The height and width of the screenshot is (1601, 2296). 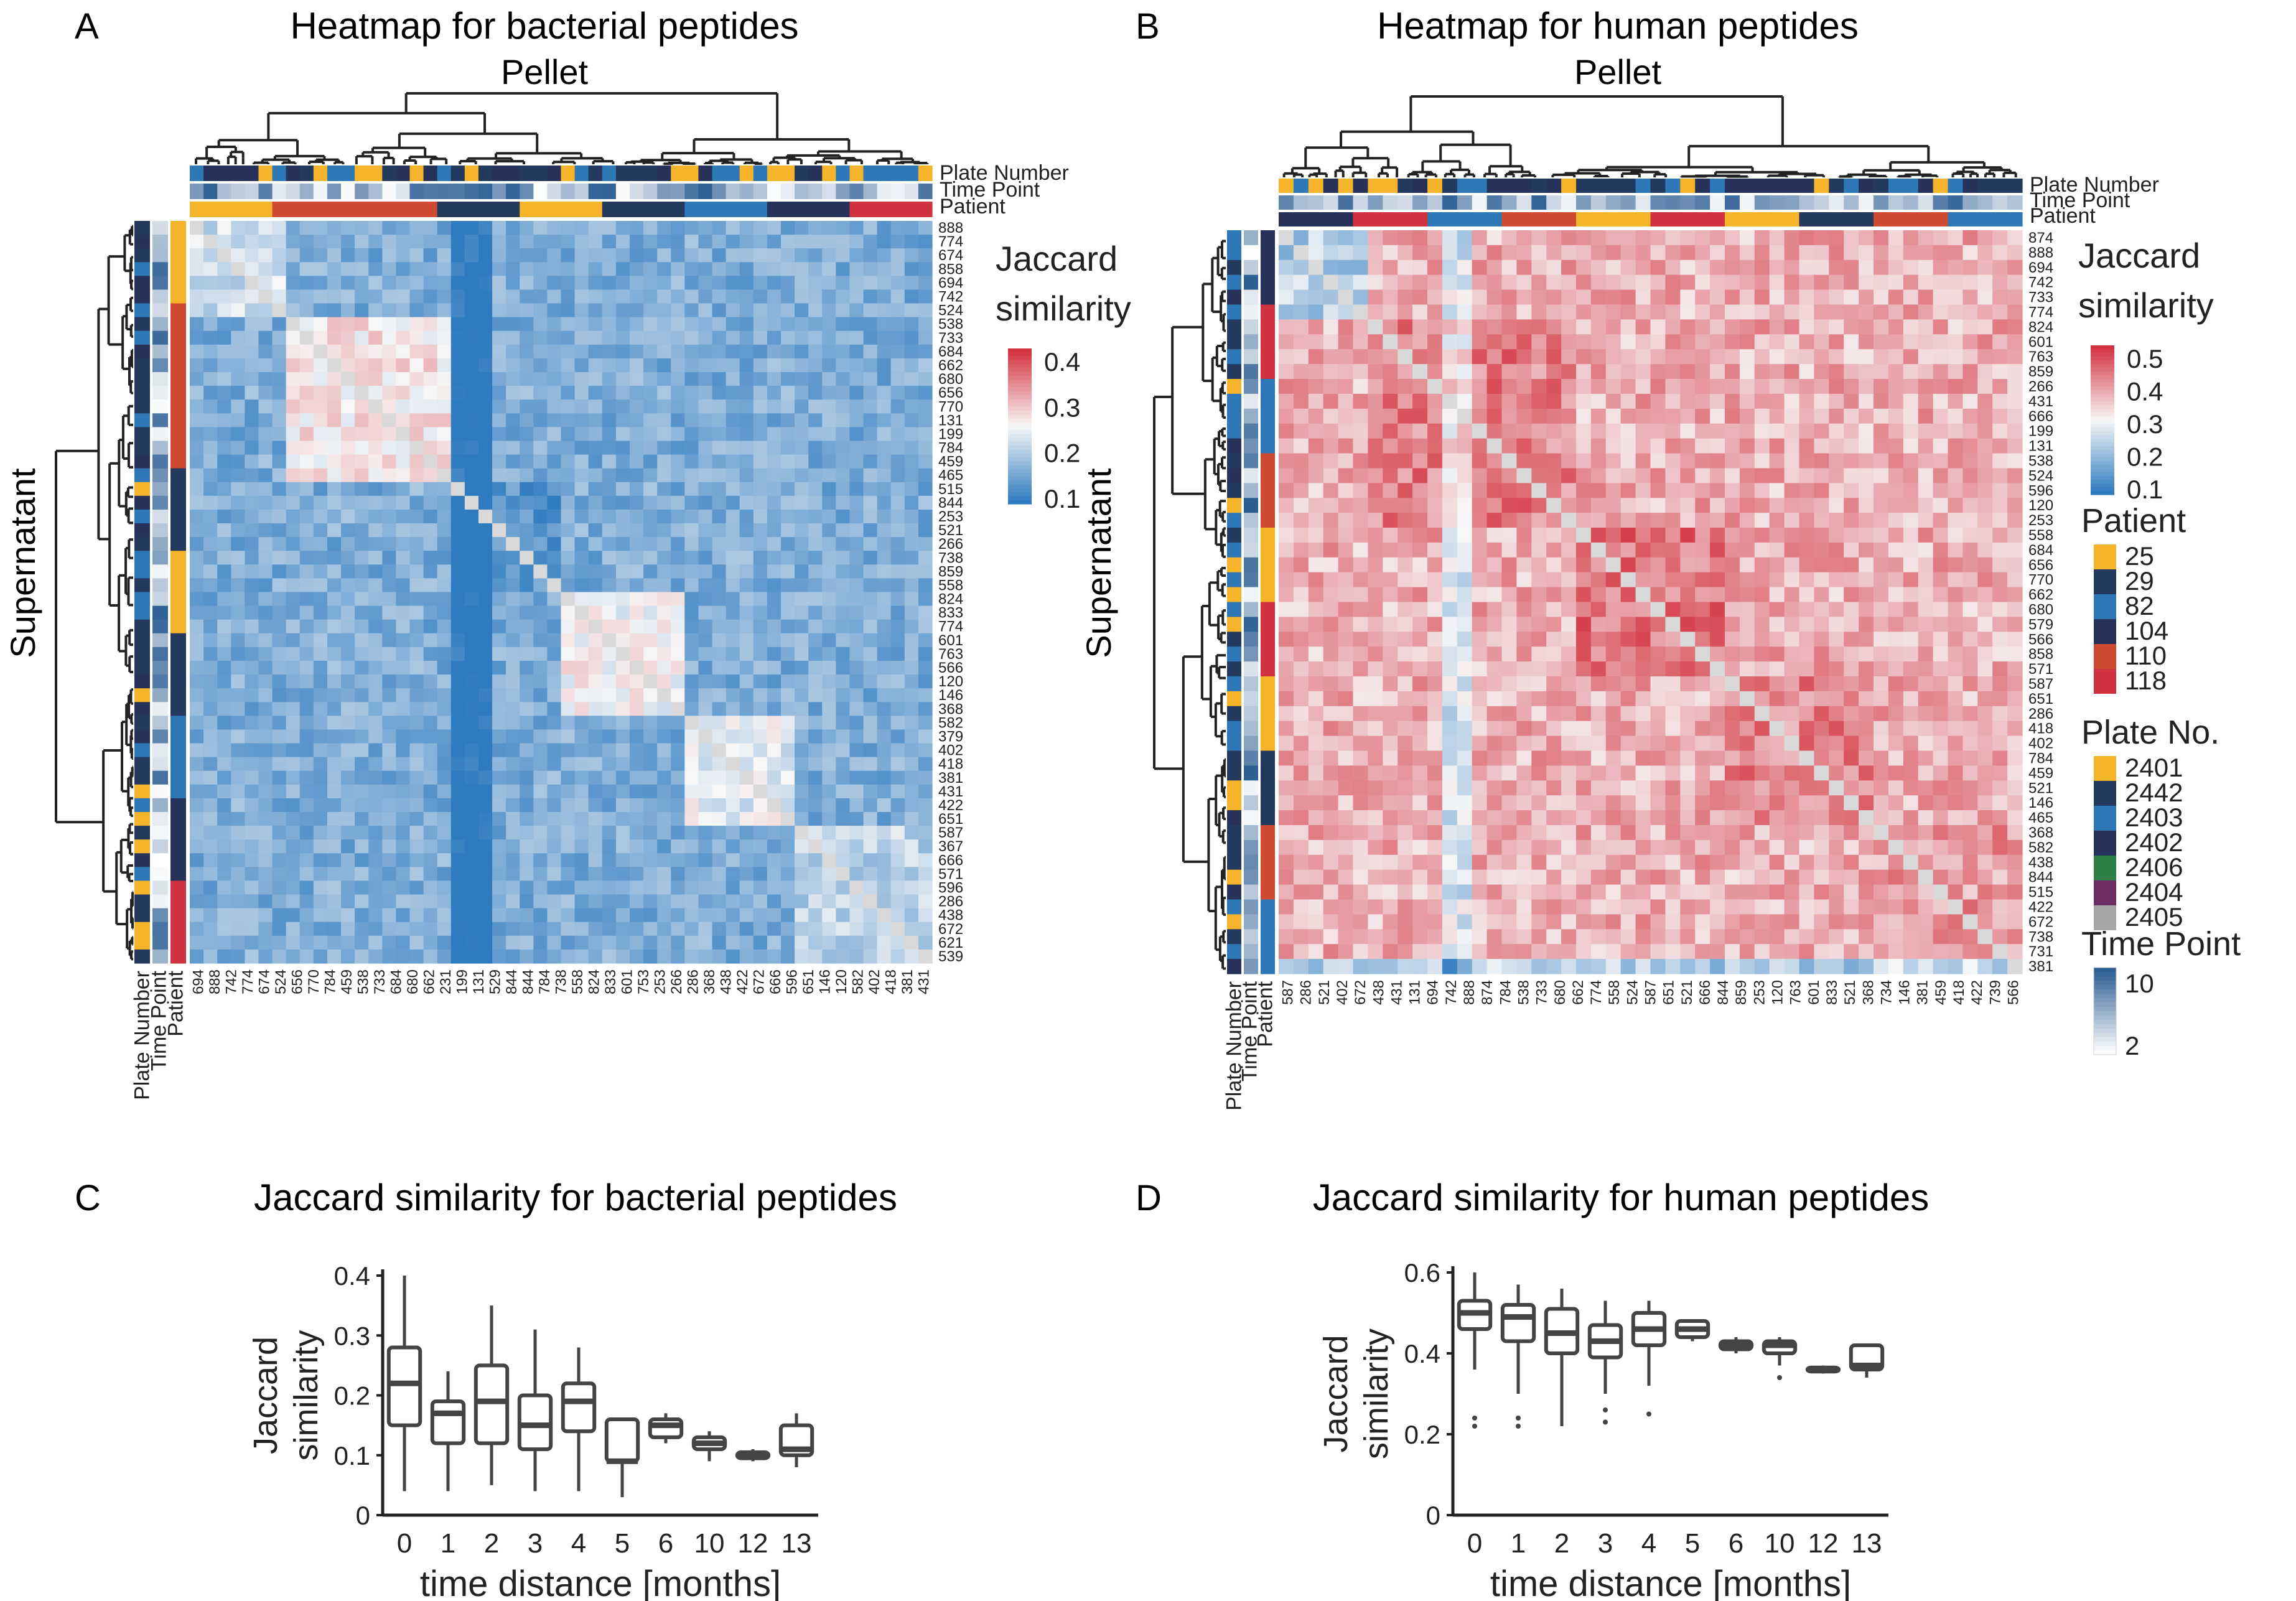 I want to click on row-label: 621, so click(x=950, y=943).